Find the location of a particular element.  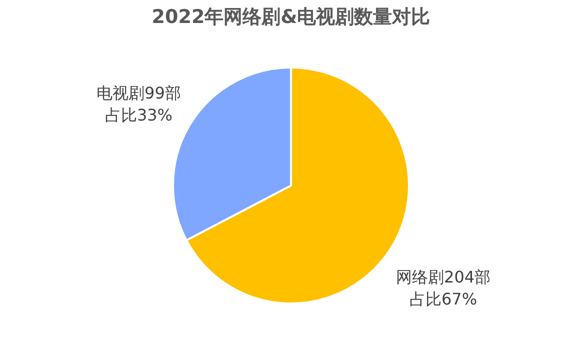

data-label: 占比33% is located at coordinates (138, 114).